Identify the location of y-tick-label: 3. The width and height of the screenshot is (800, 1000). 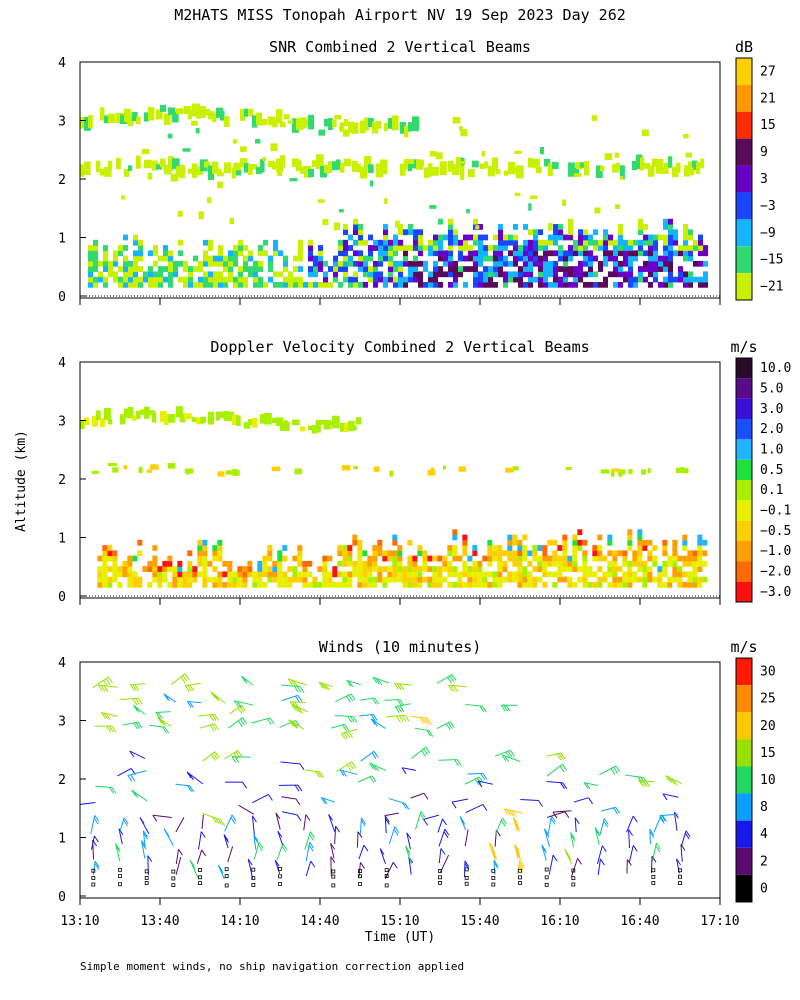
(62, 422).